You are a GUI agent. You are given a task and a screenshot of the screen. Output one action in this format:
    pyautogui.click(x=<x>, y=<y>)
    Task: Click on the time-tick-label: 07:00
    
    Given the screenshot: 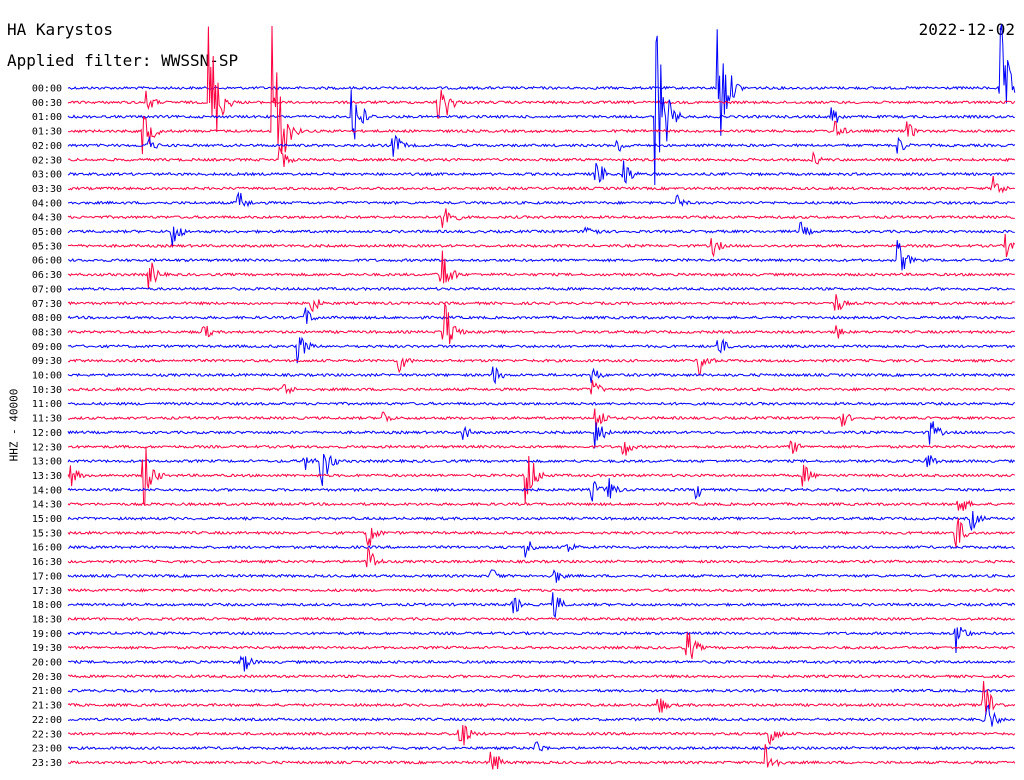 What is the action you would take?
    pyautogui.click(x=47, y=289)
    